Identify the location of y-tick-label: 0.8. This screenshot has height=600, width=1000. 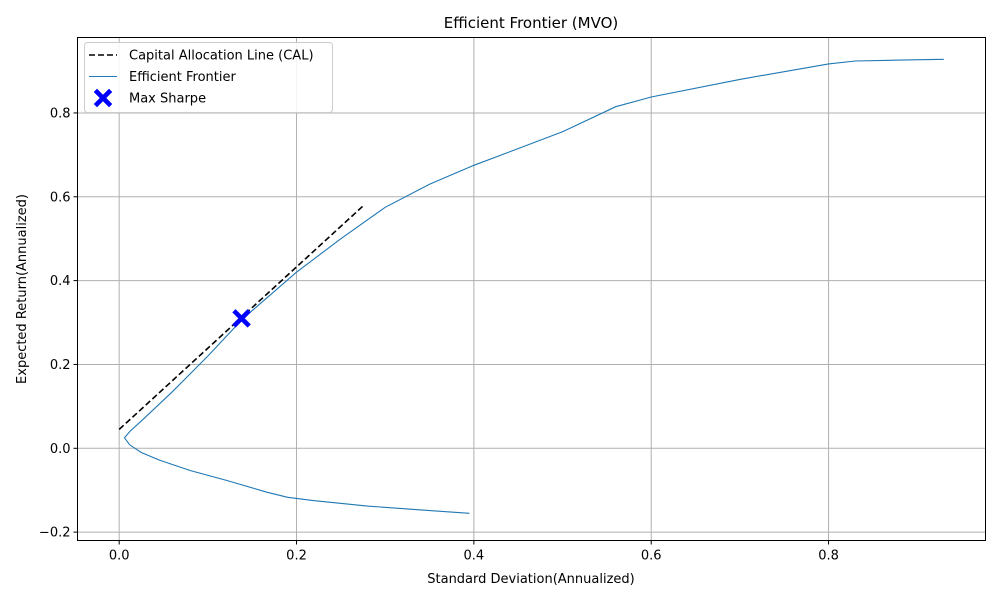
(60, 113).